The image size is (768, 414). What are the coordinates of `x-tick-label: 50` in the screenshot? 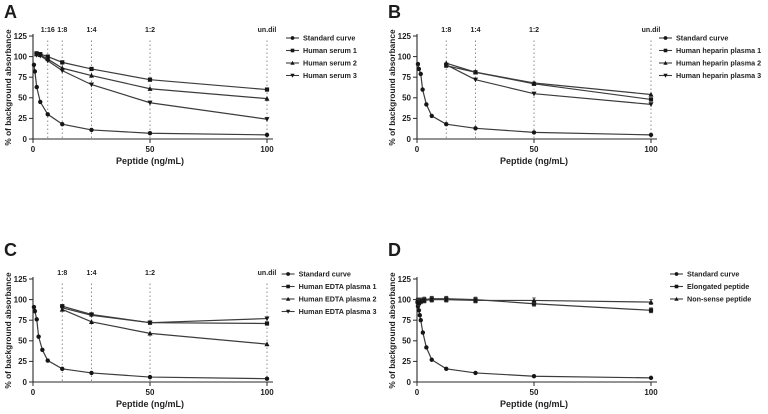 It's located at (150, 392).